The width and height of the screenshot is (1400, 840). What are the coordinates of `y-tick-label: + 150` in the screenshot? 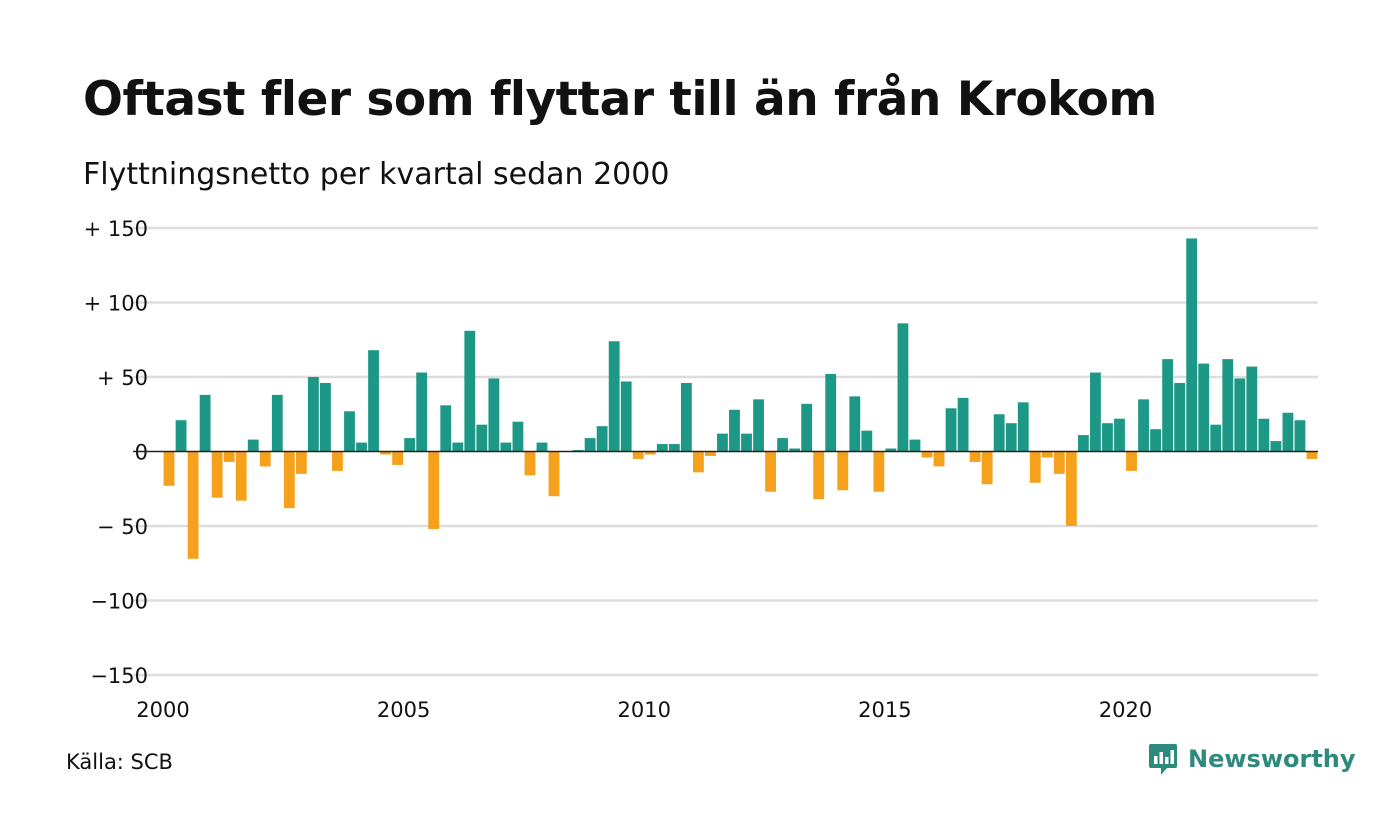 It's located at (116, 229).